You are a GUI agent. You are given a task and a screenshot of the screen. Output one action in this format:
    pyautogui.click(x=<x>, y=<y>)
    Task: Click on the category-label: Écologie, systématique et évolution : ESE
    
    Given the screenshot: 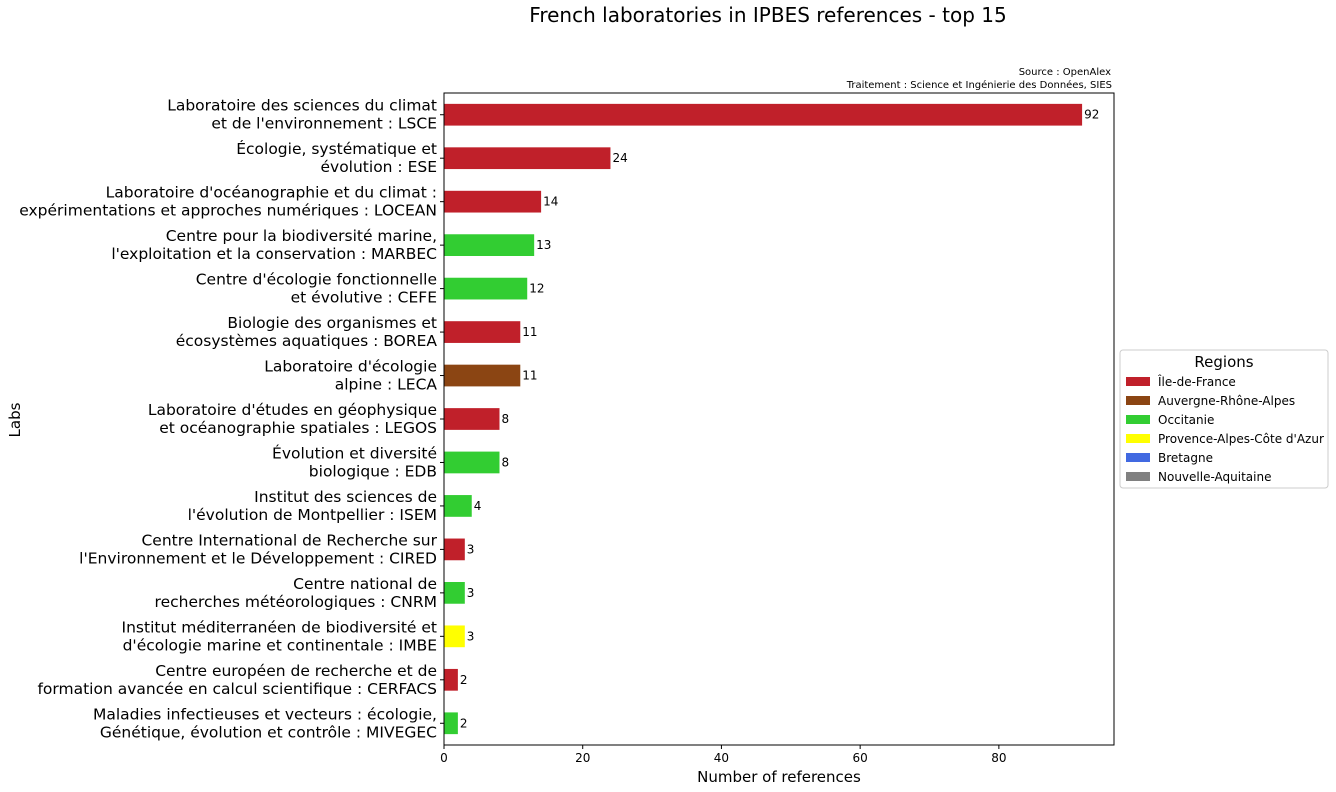 What is the action you would take?
    pyautogui.click(x=336, y=157)
    